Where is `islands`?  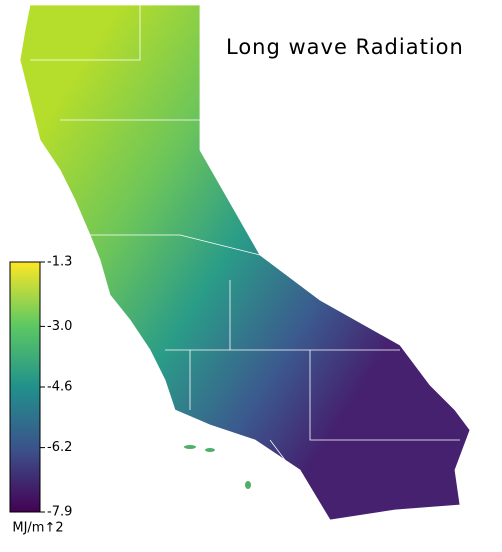
islands is located at coordinates (217, 467).